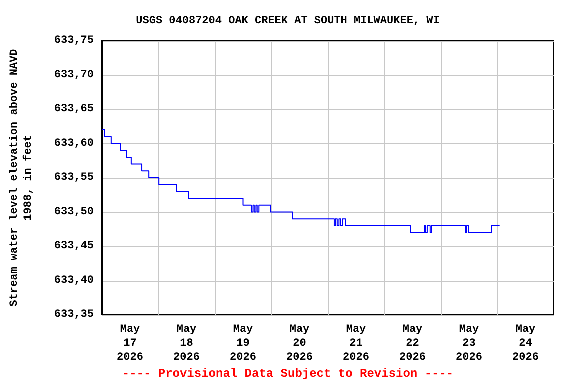  Describe the element at coordinates (243, 344) in the screenshot. I see `x-tick-label: May 19 2026` at that location.